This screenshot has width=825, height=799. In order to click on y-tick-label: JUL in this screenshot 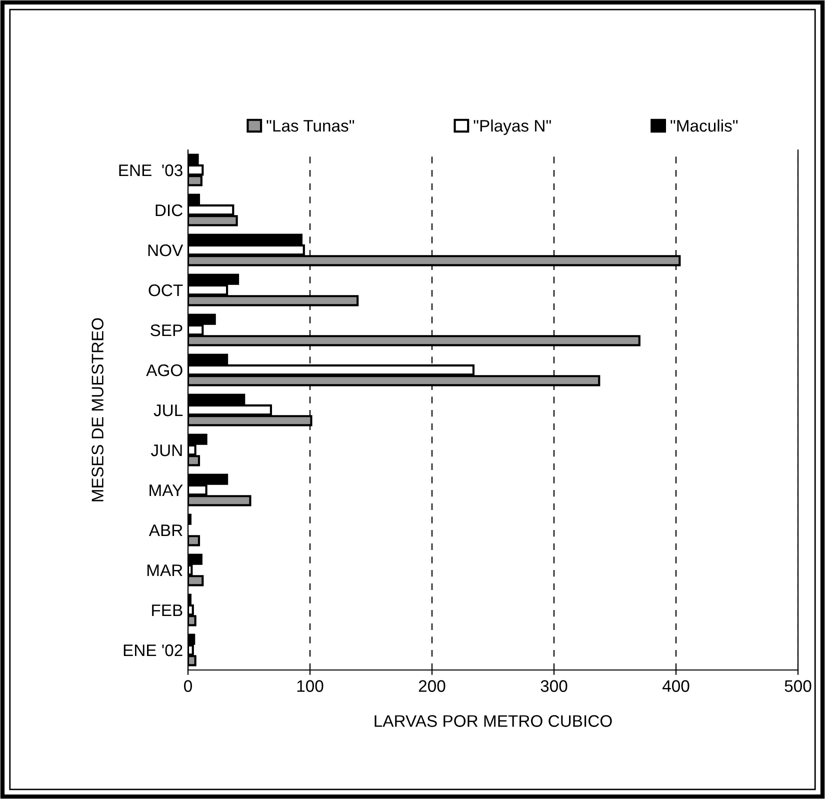, I will do `click(168, 410)`.